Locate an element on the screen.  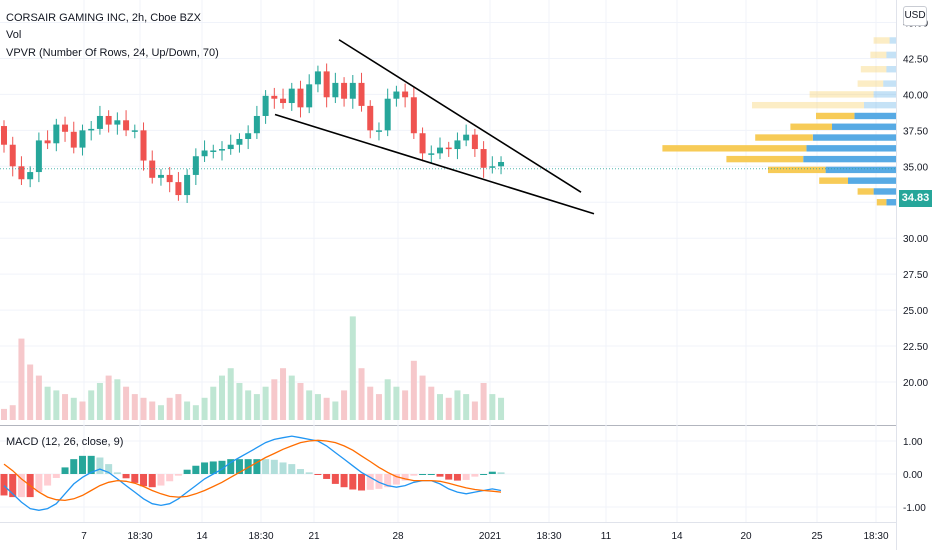
signal-line is located at coordinates (252, 470).